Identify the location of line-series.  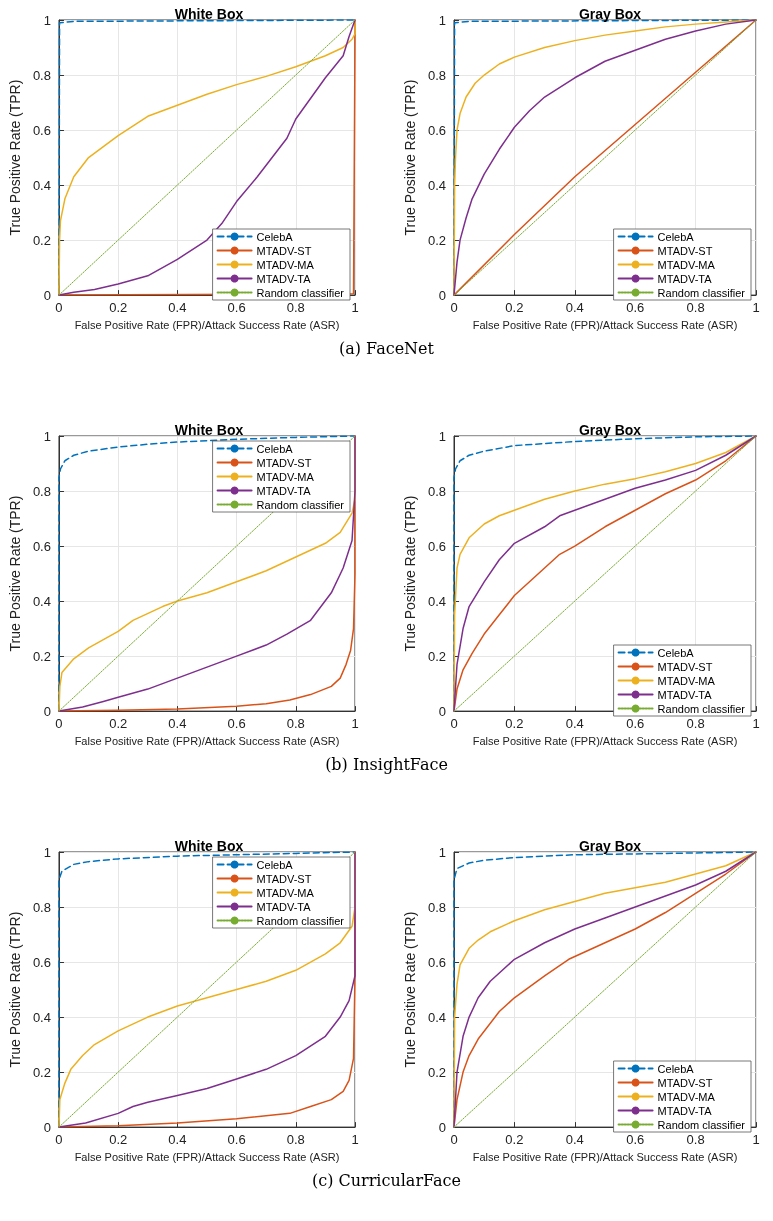
(207, 573).